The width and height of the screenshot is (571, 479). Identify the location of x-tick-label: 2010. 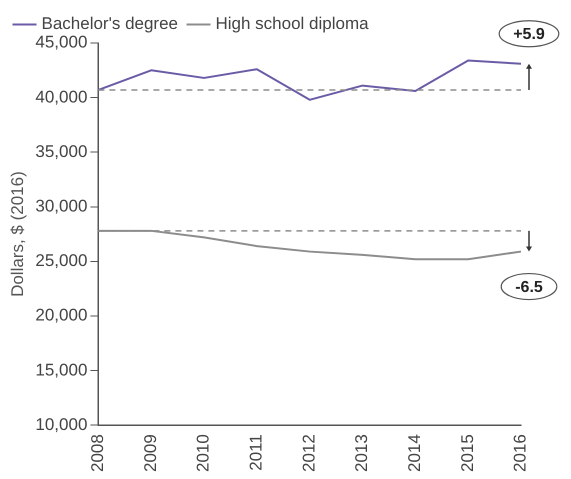
(203, 453).